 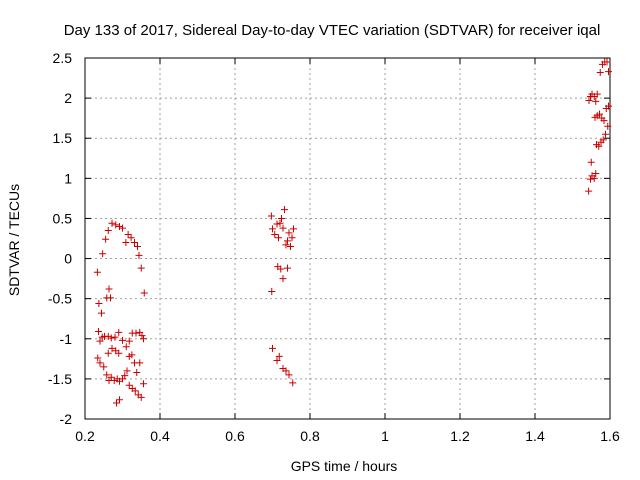 What do you see at coordinates (347, 436) in the screenshot?
I see `x-tick-labels: 0.2 0.4 0.6 0.8 1 1.2 1.4 1.6` at bounding box center [347, 436].